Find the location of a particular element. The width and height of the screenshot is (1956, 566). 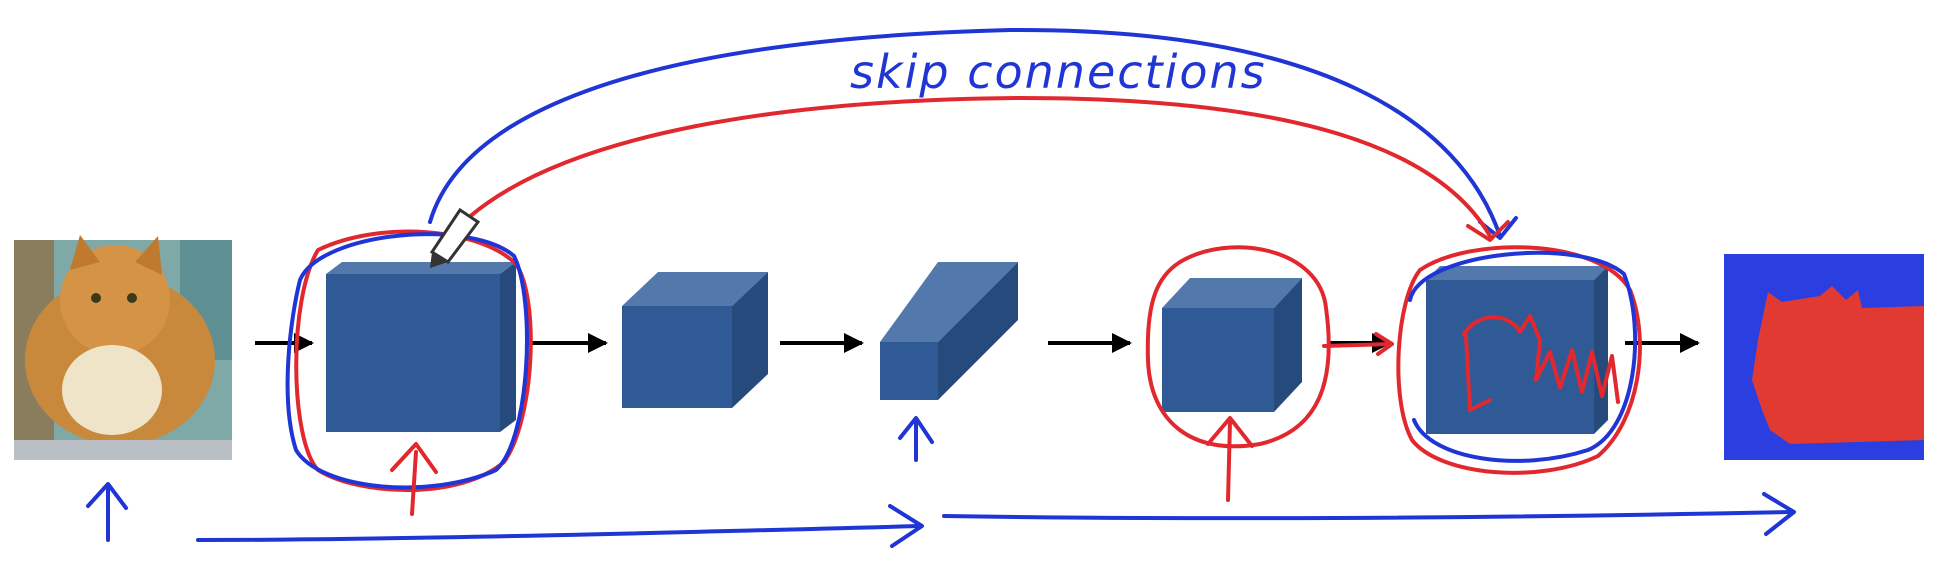

decoder-direction-arrow is located at coordinates (1369, 514).